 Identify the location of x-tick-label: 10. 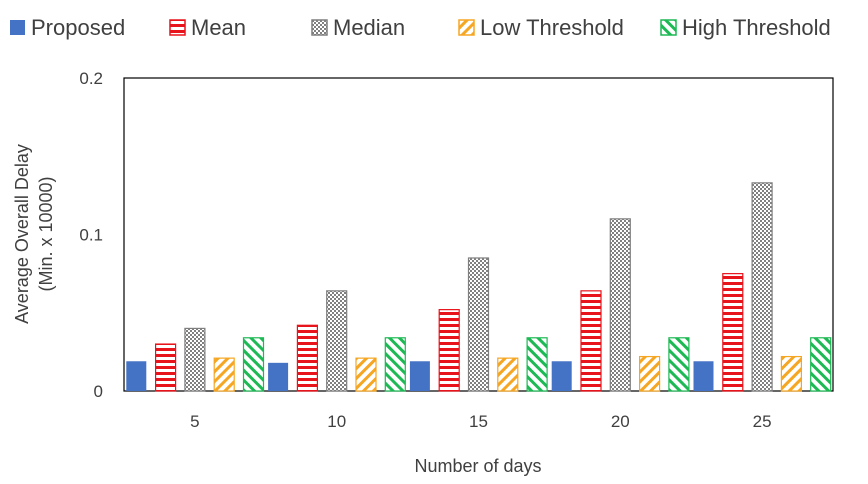
(336, 421).